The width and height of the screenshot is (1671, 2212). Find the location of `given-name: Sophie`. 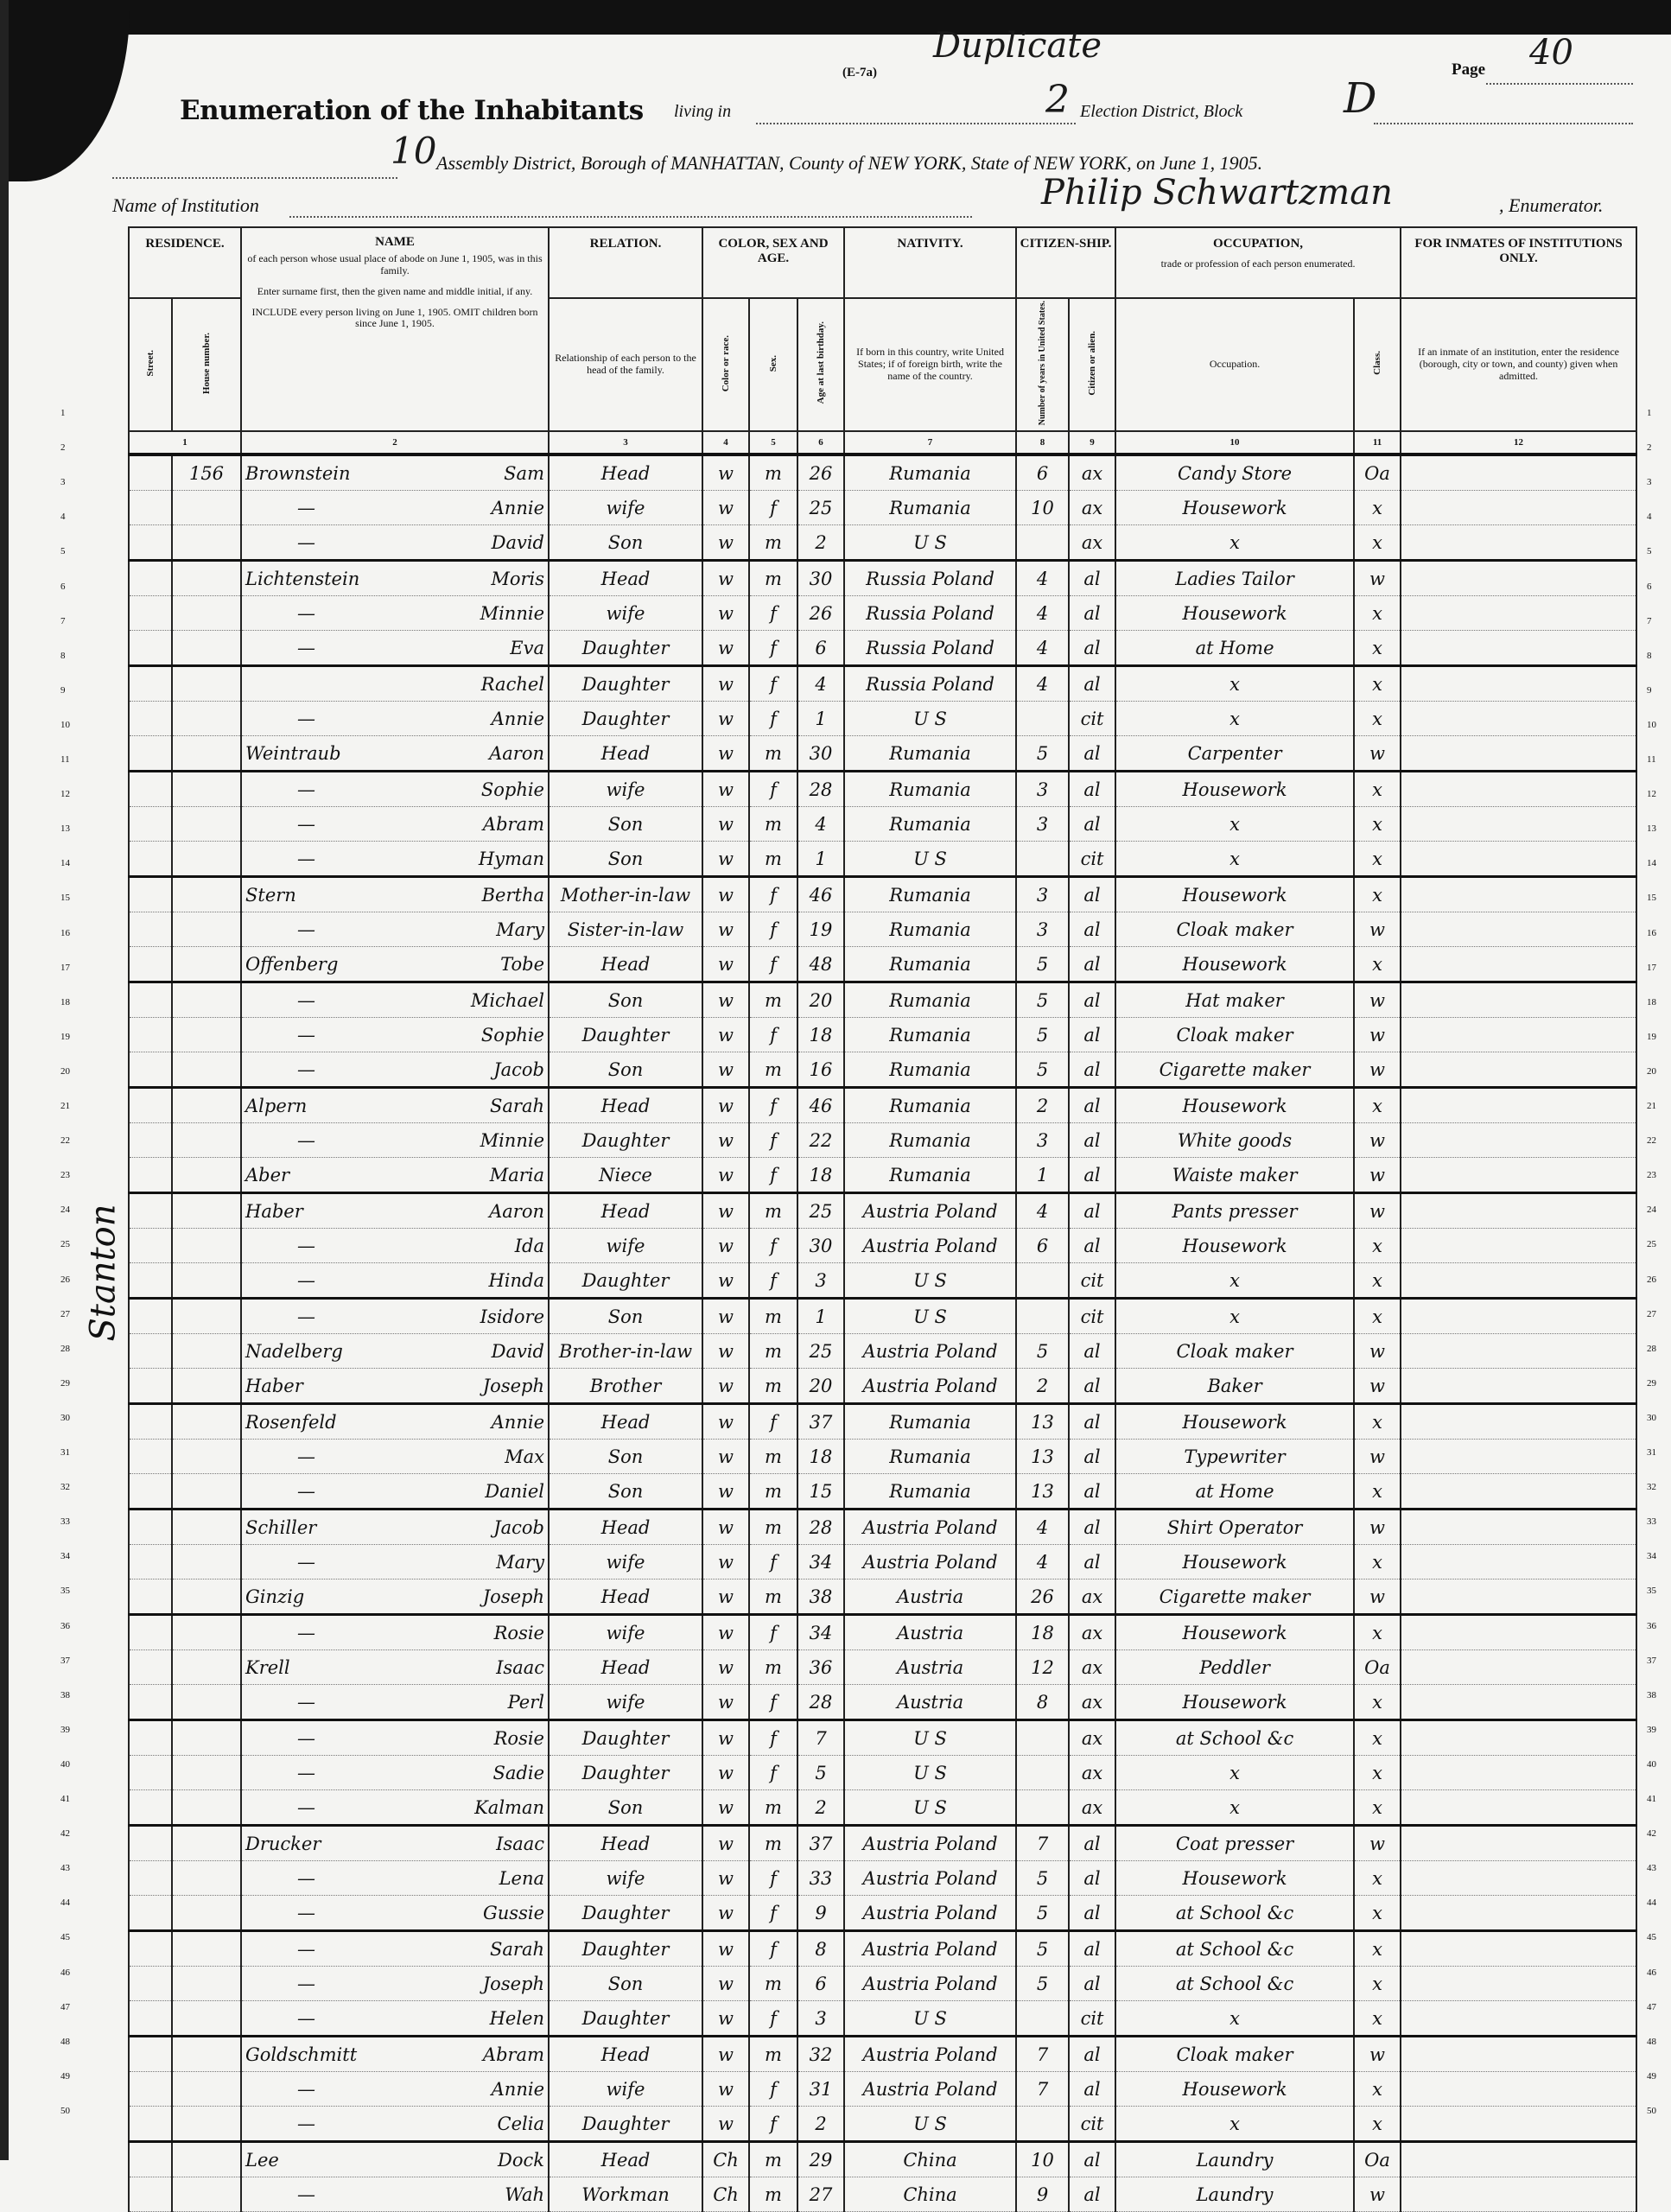

given-name: Sophie is located at coordinates (512, 789).